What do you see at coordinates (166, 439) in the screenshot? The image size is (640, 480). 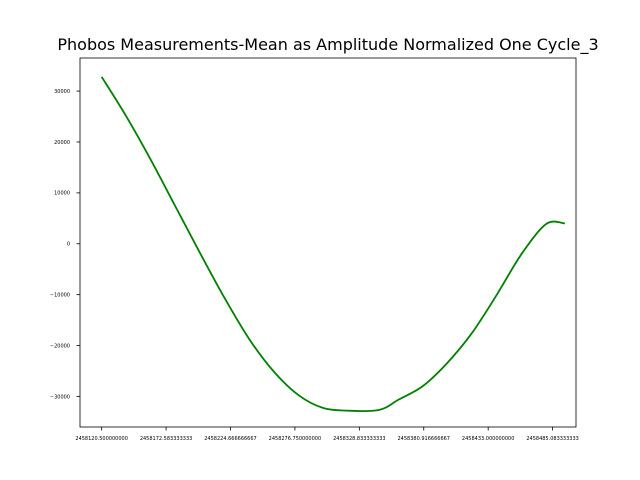 I see `x-tick-label: 2458172.583333333` at bounding box center [166, 439].